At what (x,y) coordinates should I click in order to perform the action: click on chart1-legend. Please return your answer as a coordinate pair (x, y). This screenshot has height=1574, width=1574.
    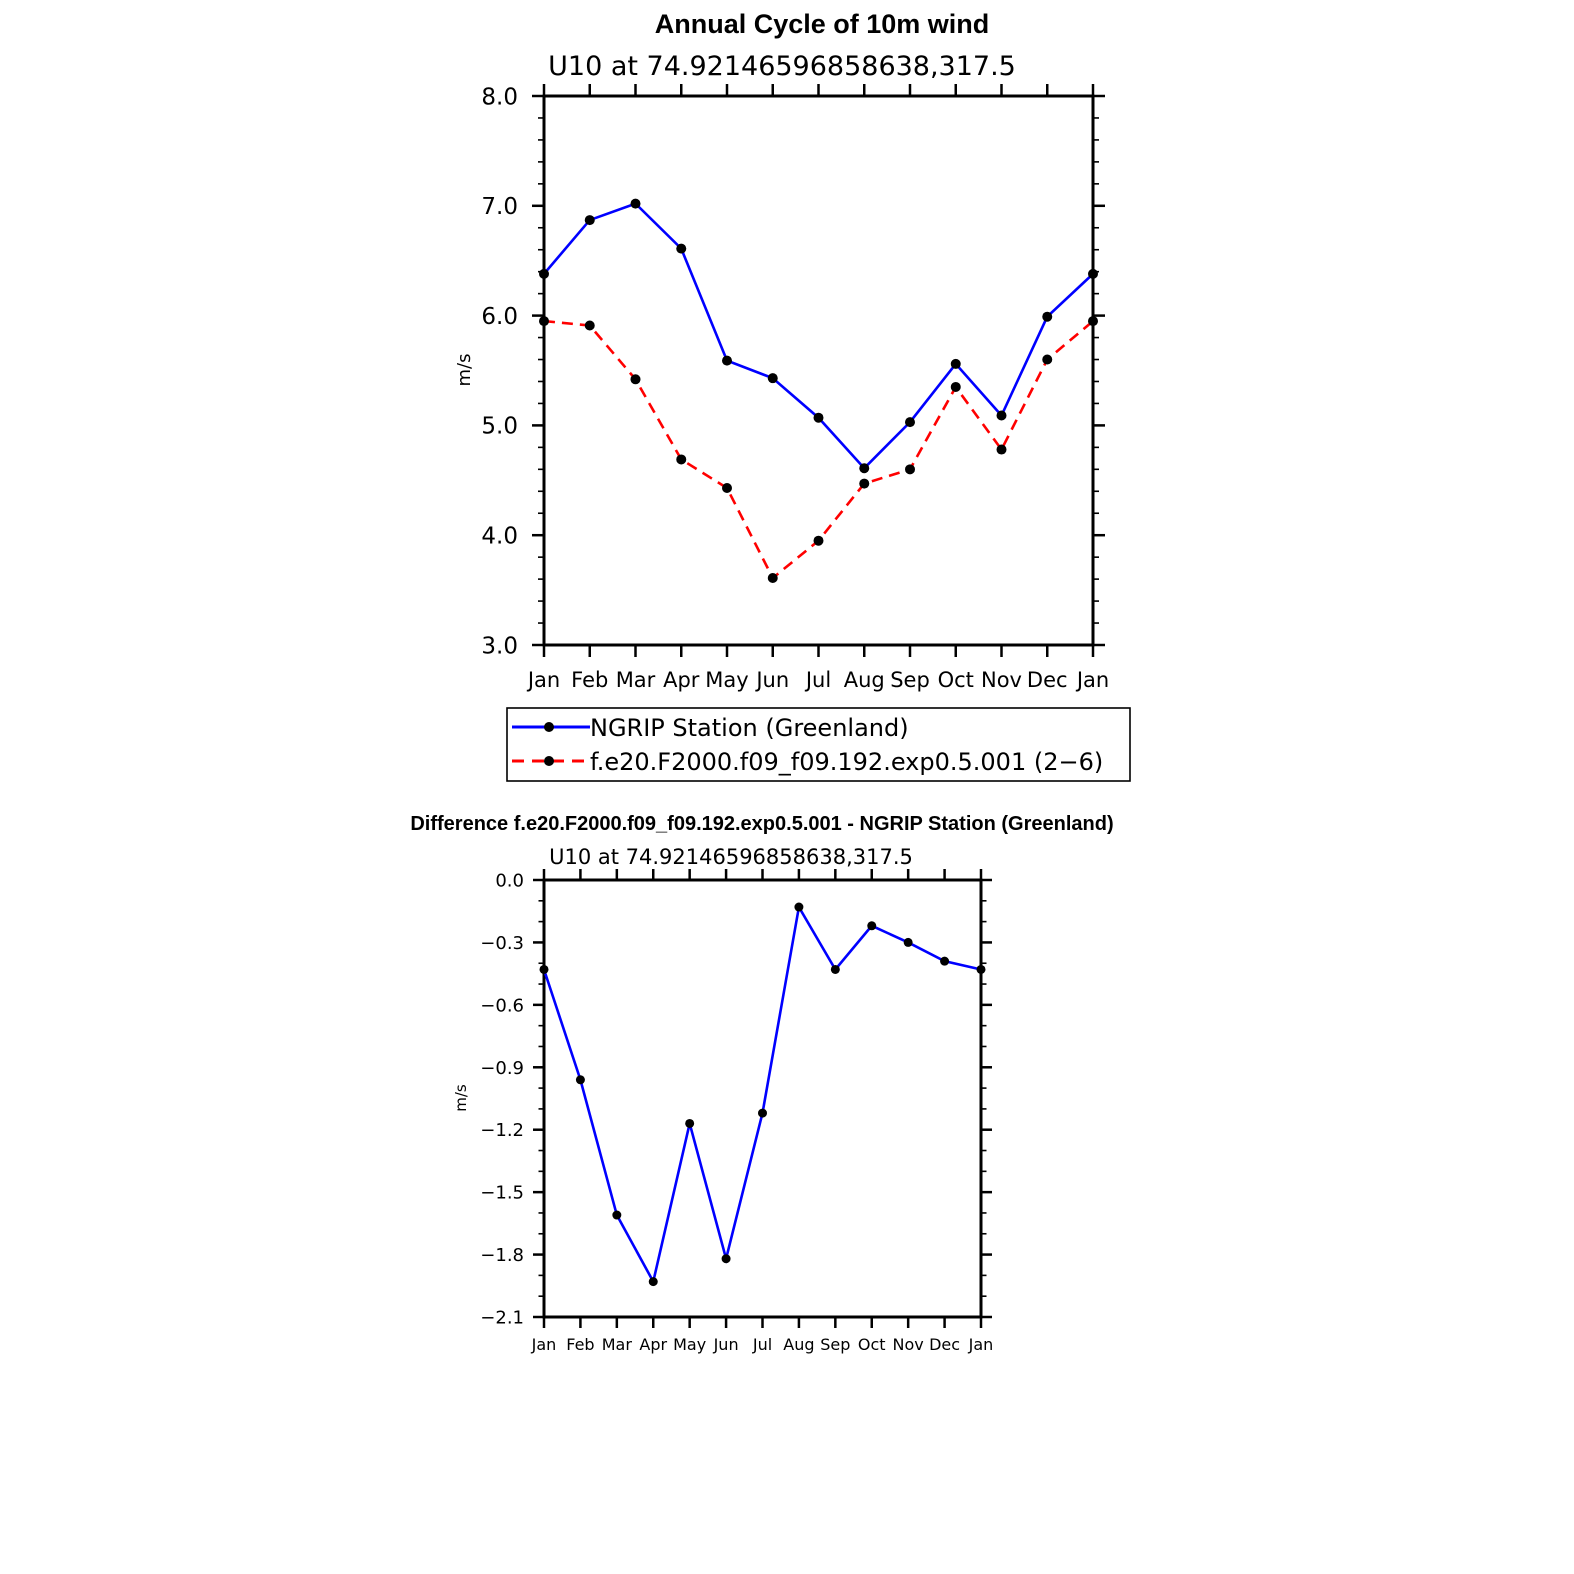
    Looking at the image, I should click on (818, 744).